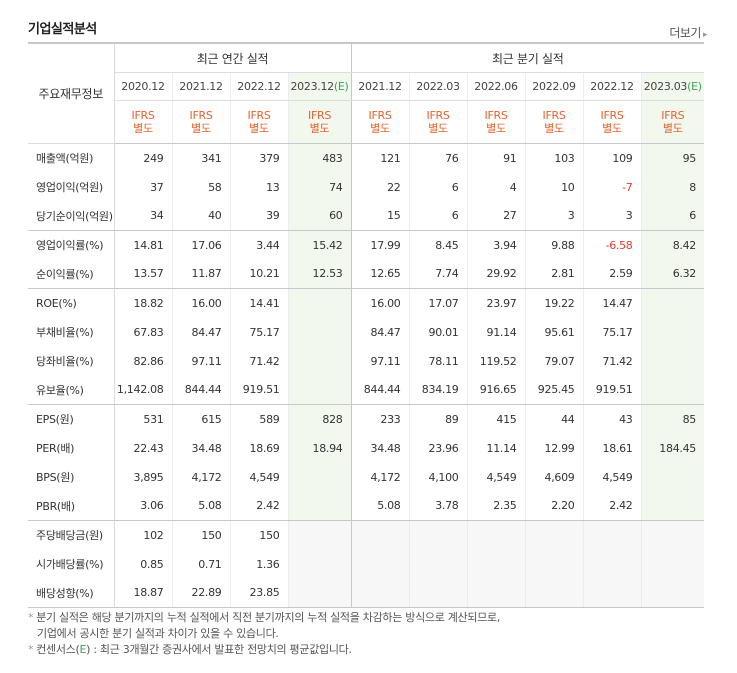  Describe the element at coordinates (320, 187) in the screenshot. I see `cell-value: 74` at that location.